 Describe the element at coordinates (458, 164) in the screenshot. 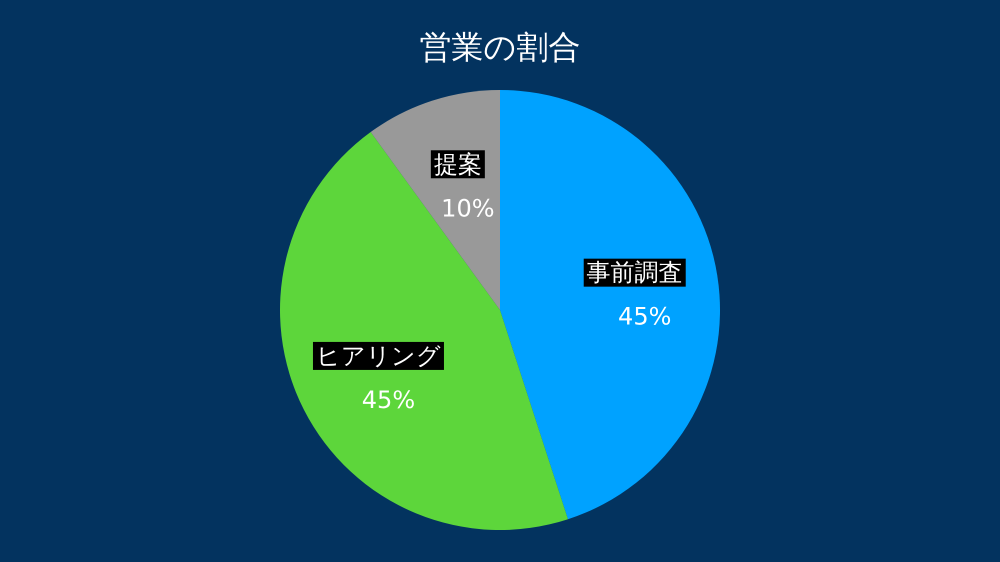

I see `slice-label: 提案` at that location.